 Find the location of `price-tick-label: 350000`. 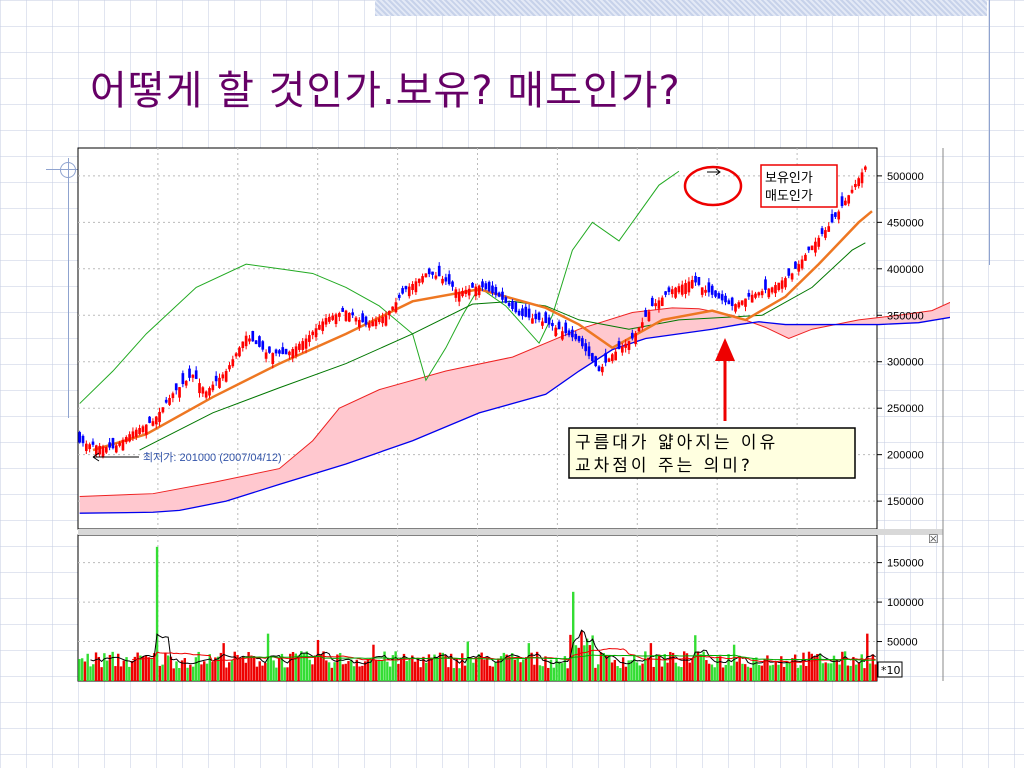

price-tick-label: 350000 is located at coordinates (905, 316).